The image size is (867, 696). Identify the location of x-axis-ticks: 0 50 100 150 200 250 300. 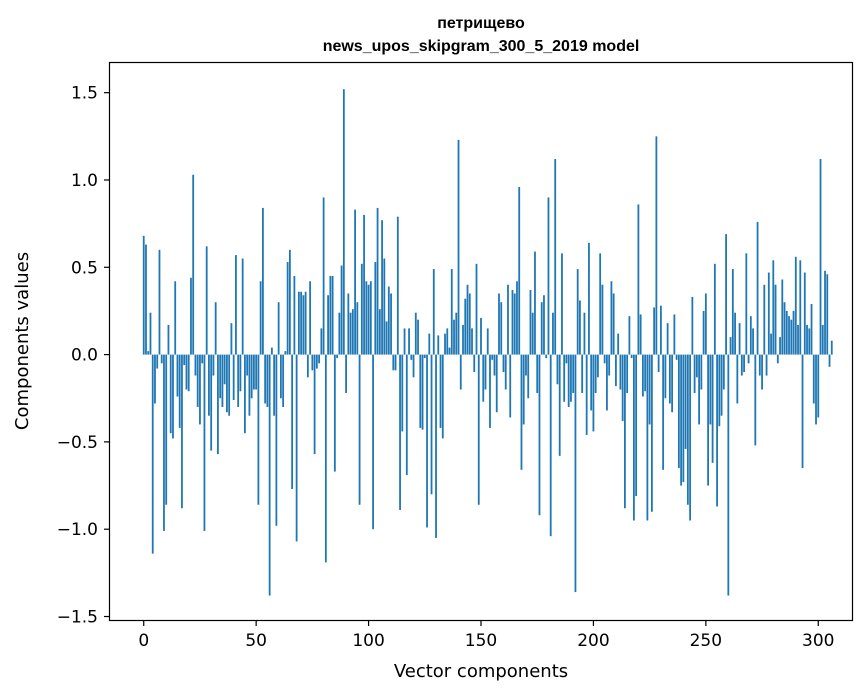
(486, 635).